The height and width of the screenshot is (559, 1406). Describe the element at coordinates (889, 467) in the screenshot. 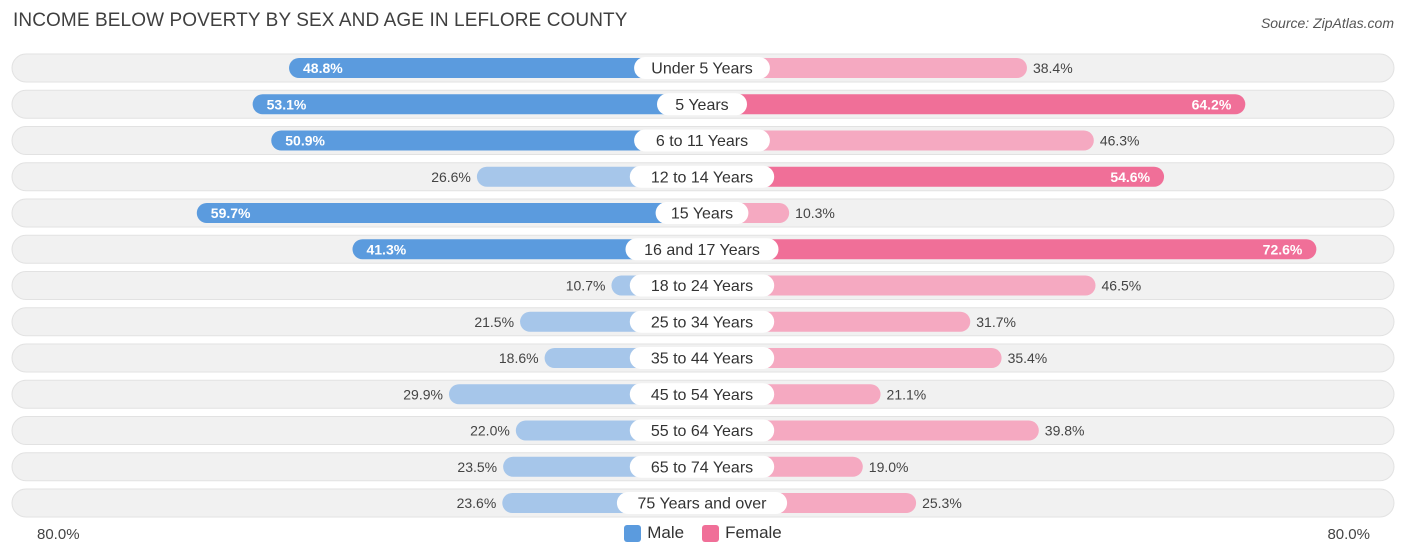

I see `female-value-label: 19.0%` at that location.